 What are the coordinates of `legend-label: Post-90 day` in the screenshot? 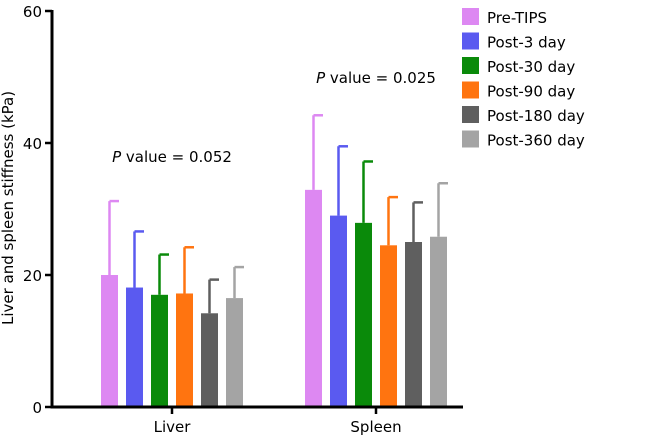 It's located at (531, 92).